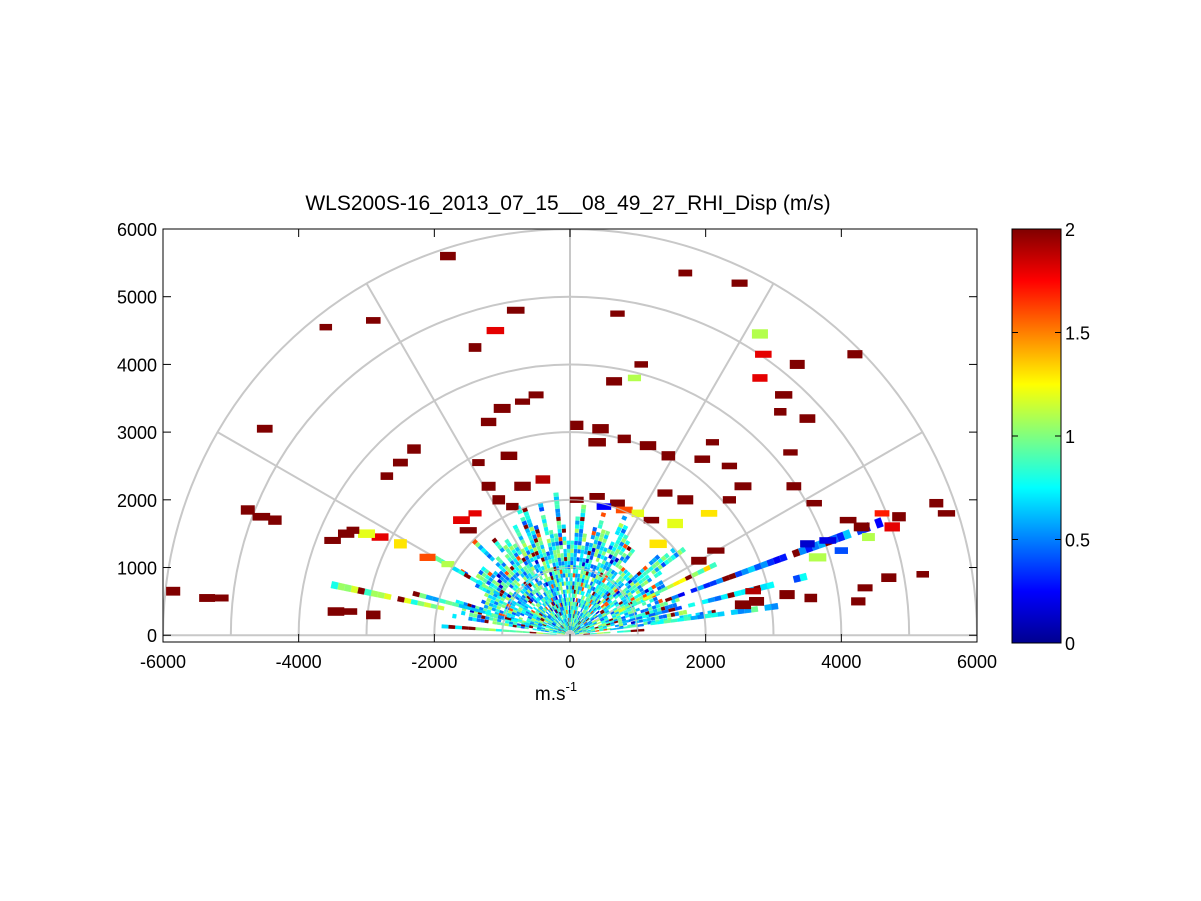  Describe the element at coordinates (137, 230) in the screenshot. I see `y-tick-label: 6000` at that location.